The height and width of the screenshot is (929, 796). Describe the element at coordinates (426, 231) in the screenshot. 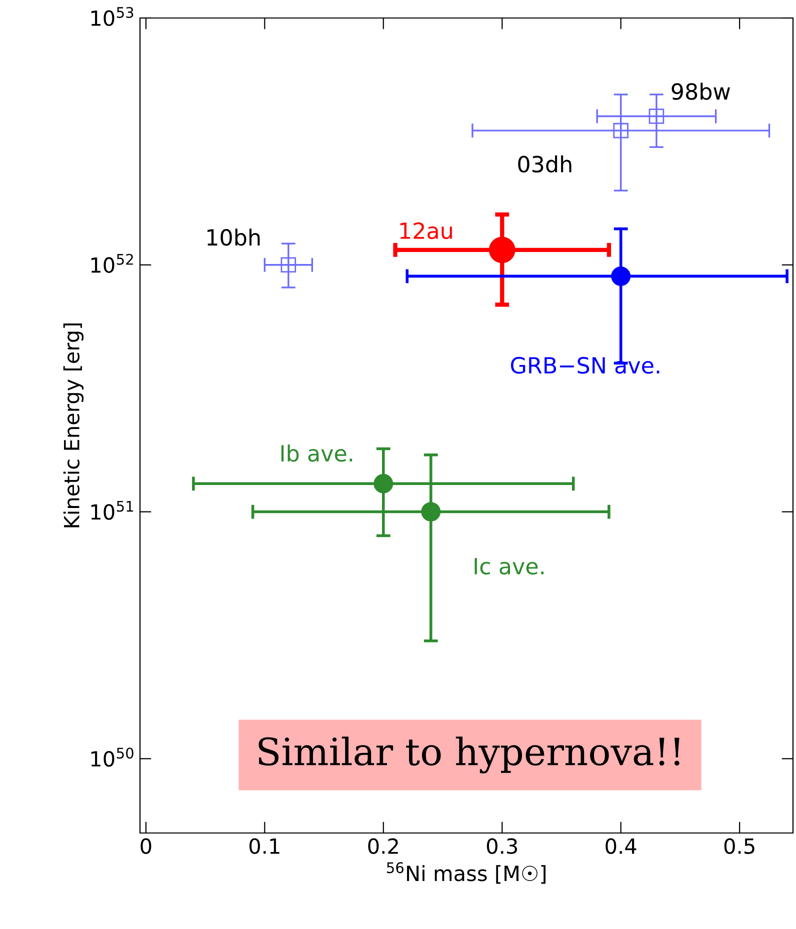

I see `series-label: 12au` at that location.